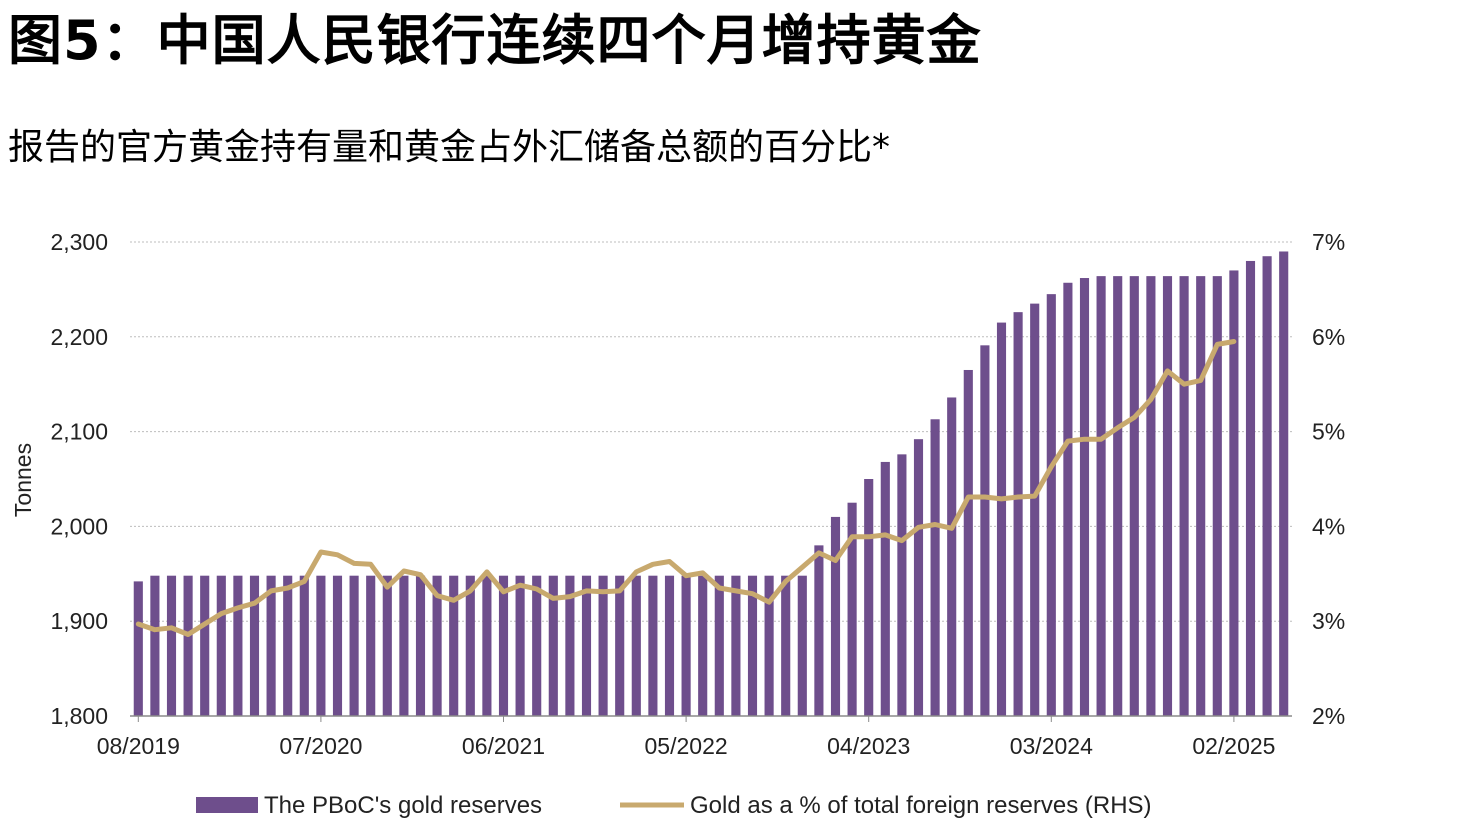 The height and width of the screenshot is (832, 1484). I want to click on y2-tick-label: 7%, so click(1328, 242).